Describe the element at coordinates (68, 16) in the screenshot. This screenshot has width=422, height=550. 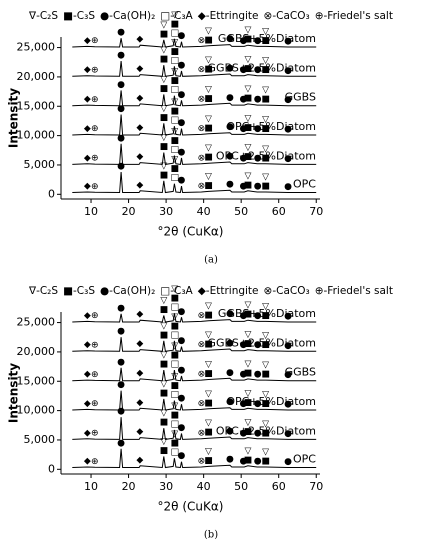
I see `legend-symbol: ■` at that location.